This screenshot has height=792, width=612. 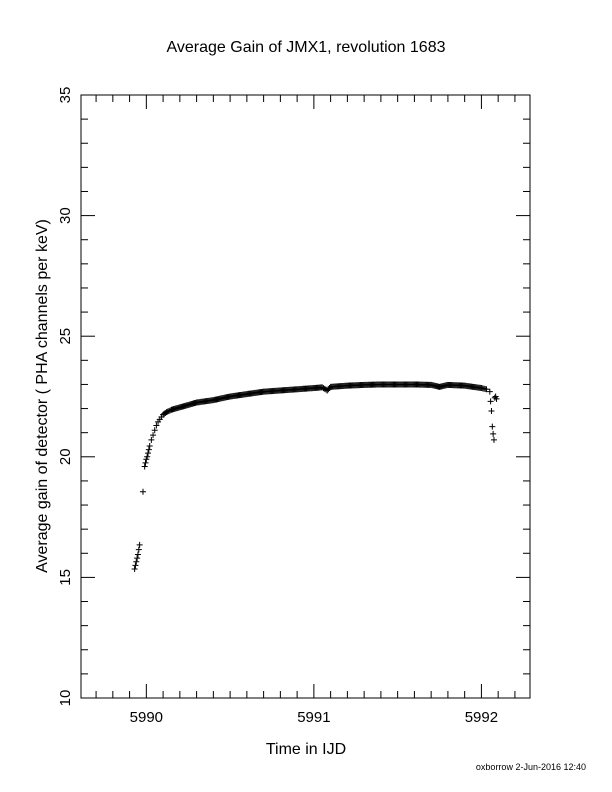 What do you see at coordinates (306, 47) in the screenshot?
I see `chart-title: Average Gain of JMX1, revolution 1683` at bounding box center [306, 47].